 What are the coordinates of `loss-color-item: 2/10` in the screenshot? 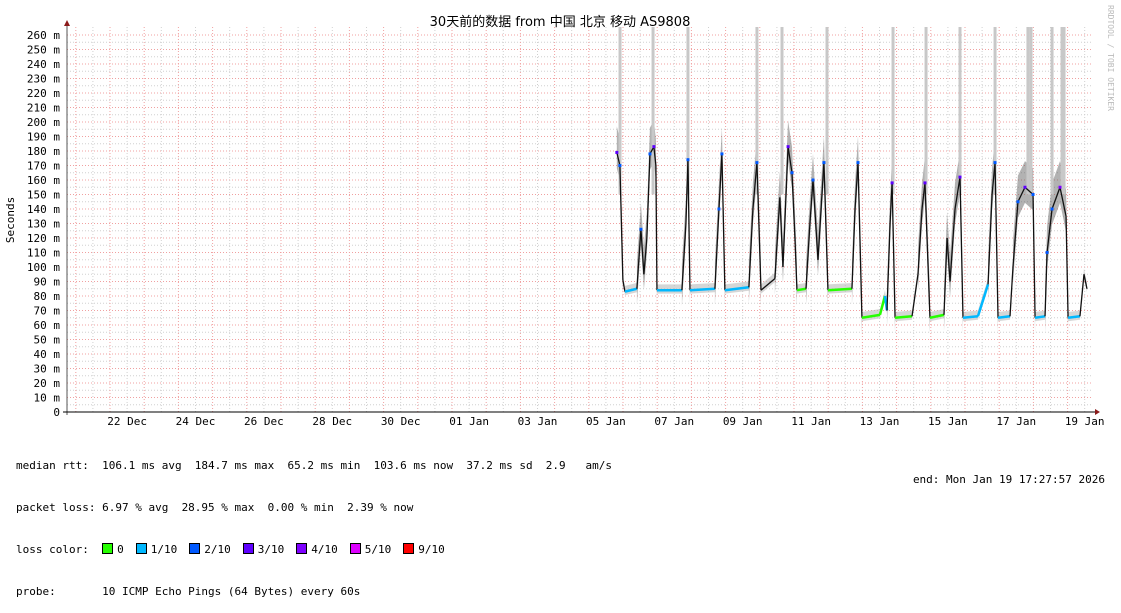 It's located at (210, 549).